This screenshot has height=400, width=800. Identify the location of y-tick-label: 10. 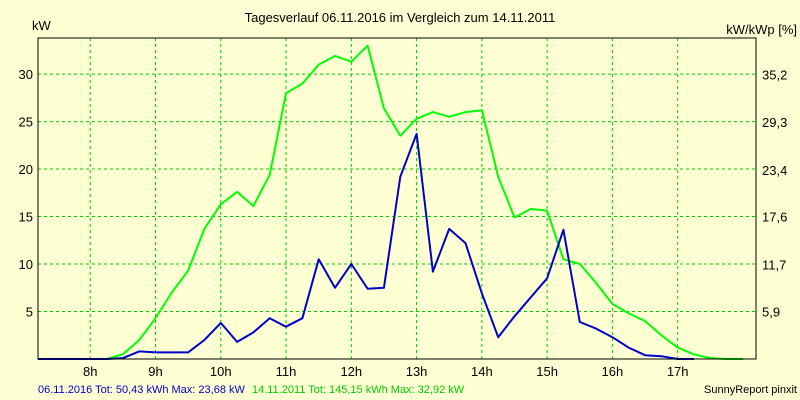
(26, 264).